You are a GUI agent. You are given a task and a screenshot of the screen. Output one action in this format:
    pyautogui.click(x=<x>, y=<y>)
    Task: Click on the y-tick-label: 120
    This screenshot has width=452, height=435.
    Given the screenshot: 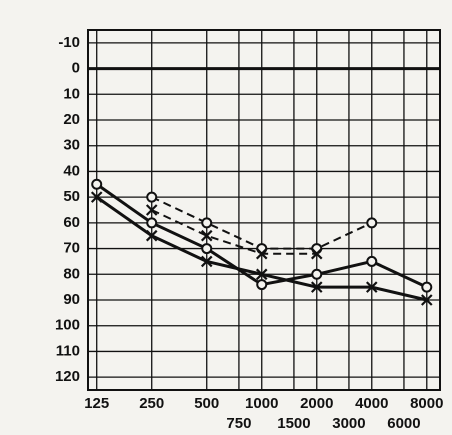 What is the action you would take?
    pyautogui.click(x=67, y=376)
    